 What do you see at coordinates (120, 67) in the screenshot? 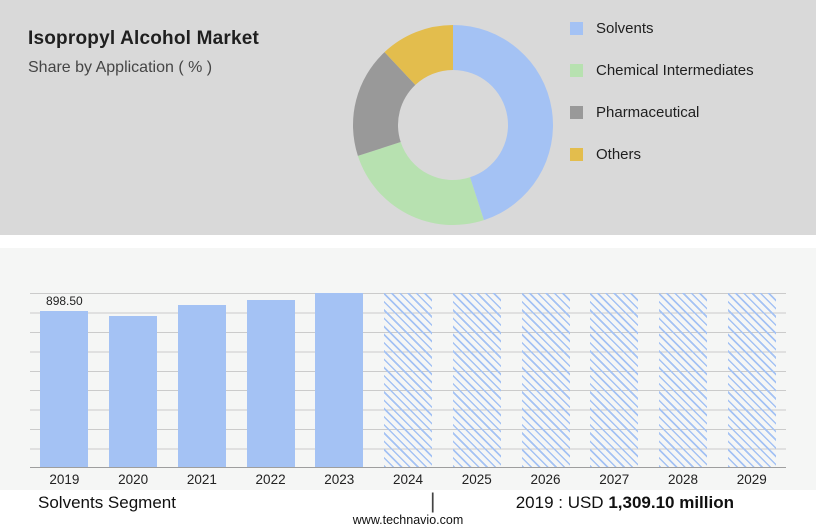
I see `page-subtitle: Share by Application ( % )` at bounding box center [120, 67].